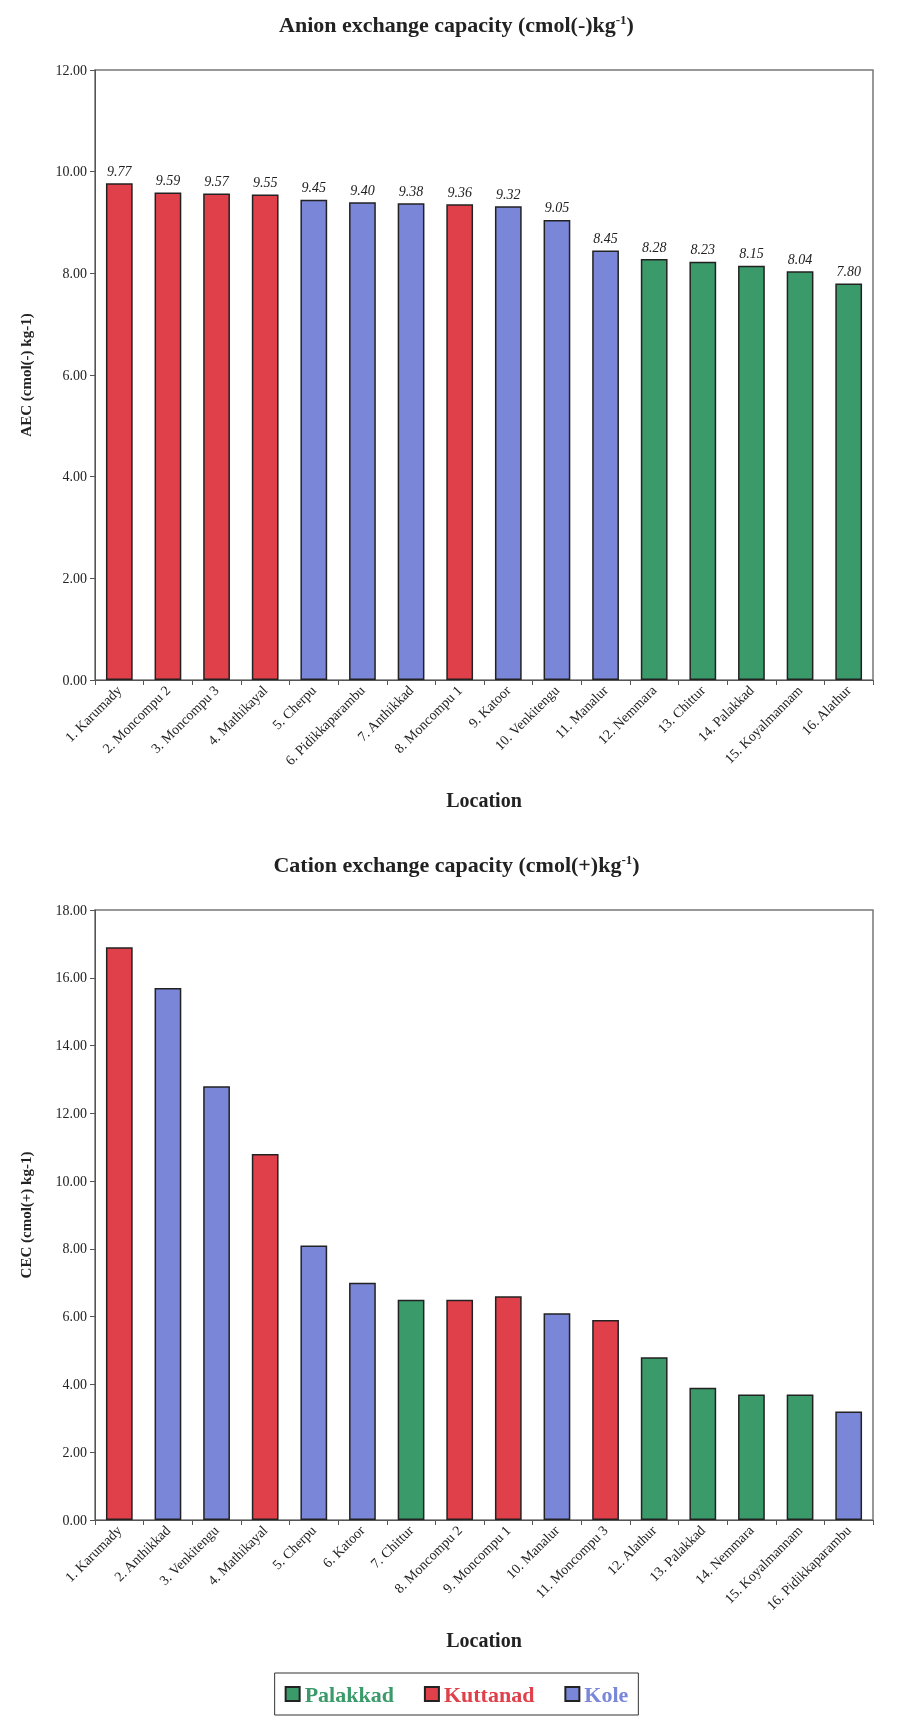  Describe the element at coordinates (349, 1694) in the screenshot. I see `legend-label: Palakkad` at that location.